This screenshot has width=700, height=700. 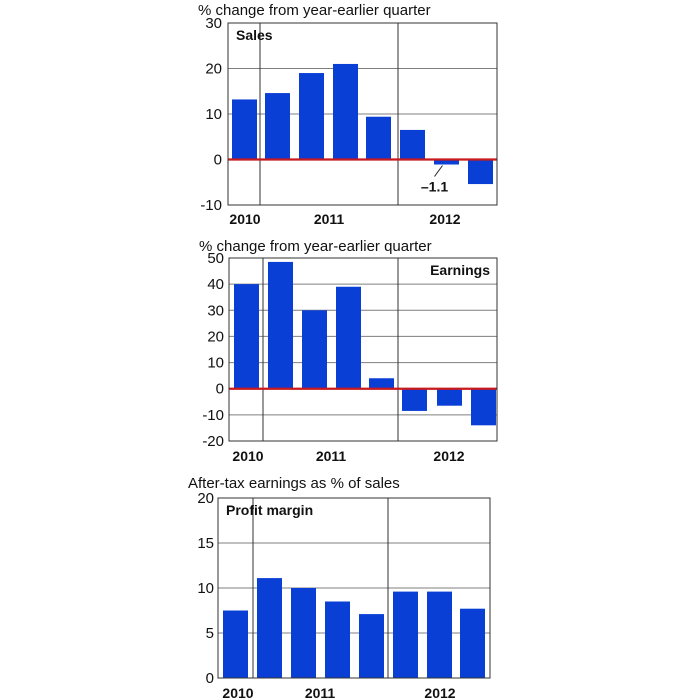 I want to click on y-tick-label: 5, so click(x=210, y=633).